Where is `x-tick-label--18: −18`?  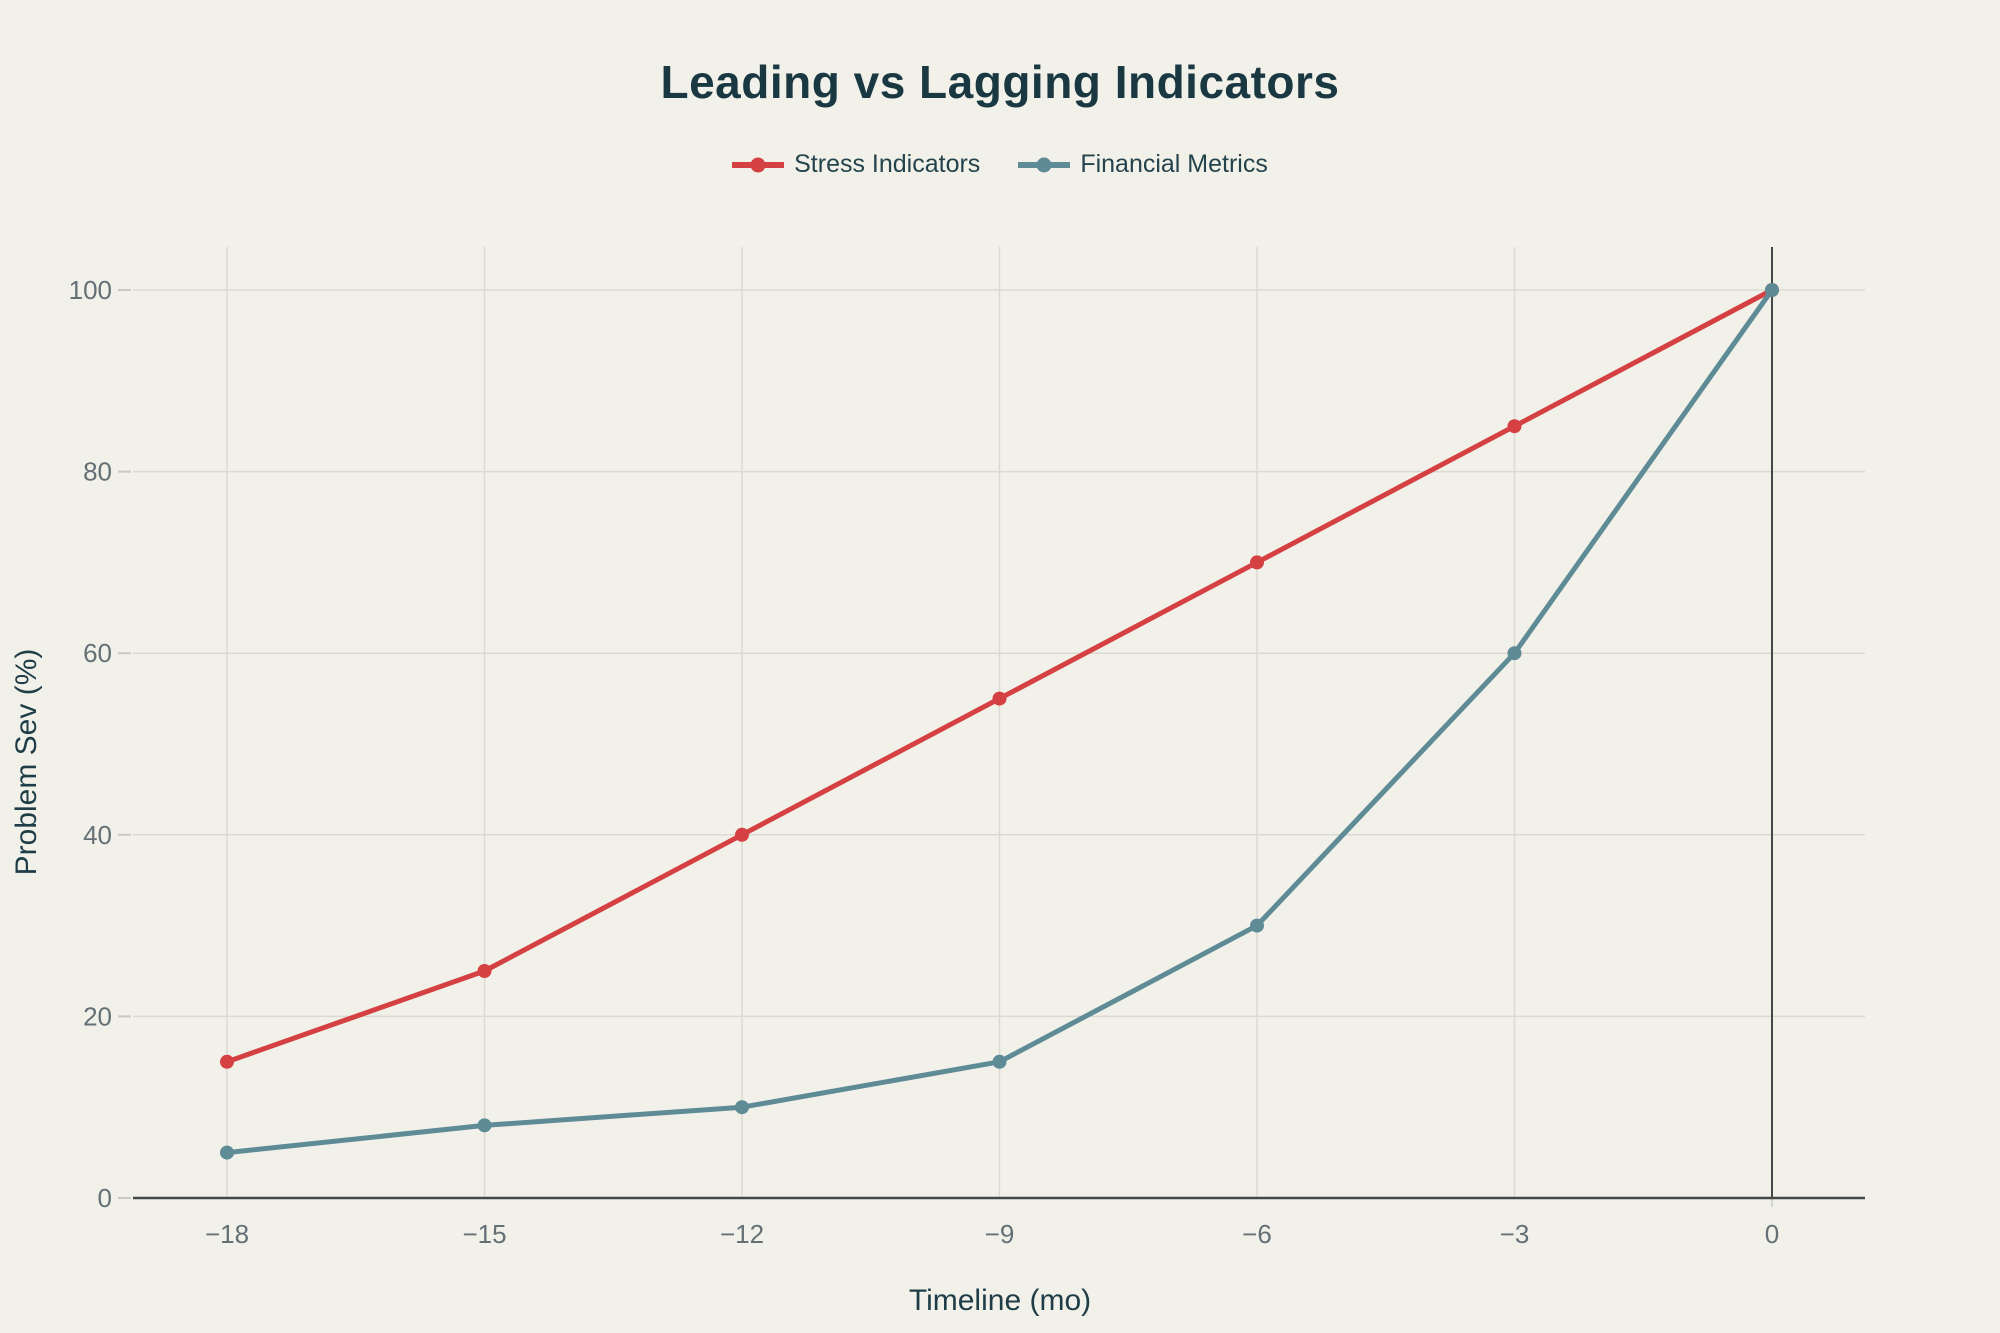 x-tick-label--18: −18 is located at coordinates (227, 1234).